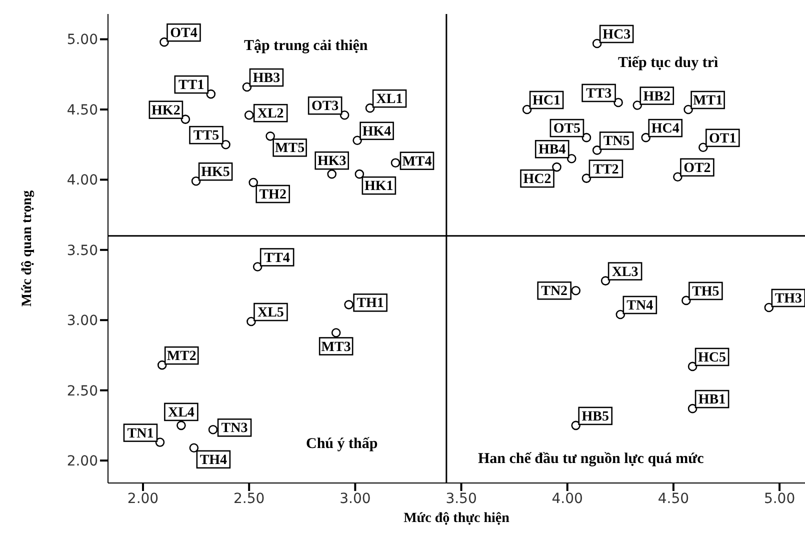  I want to click on data-label: TH5, so click(706, 292).